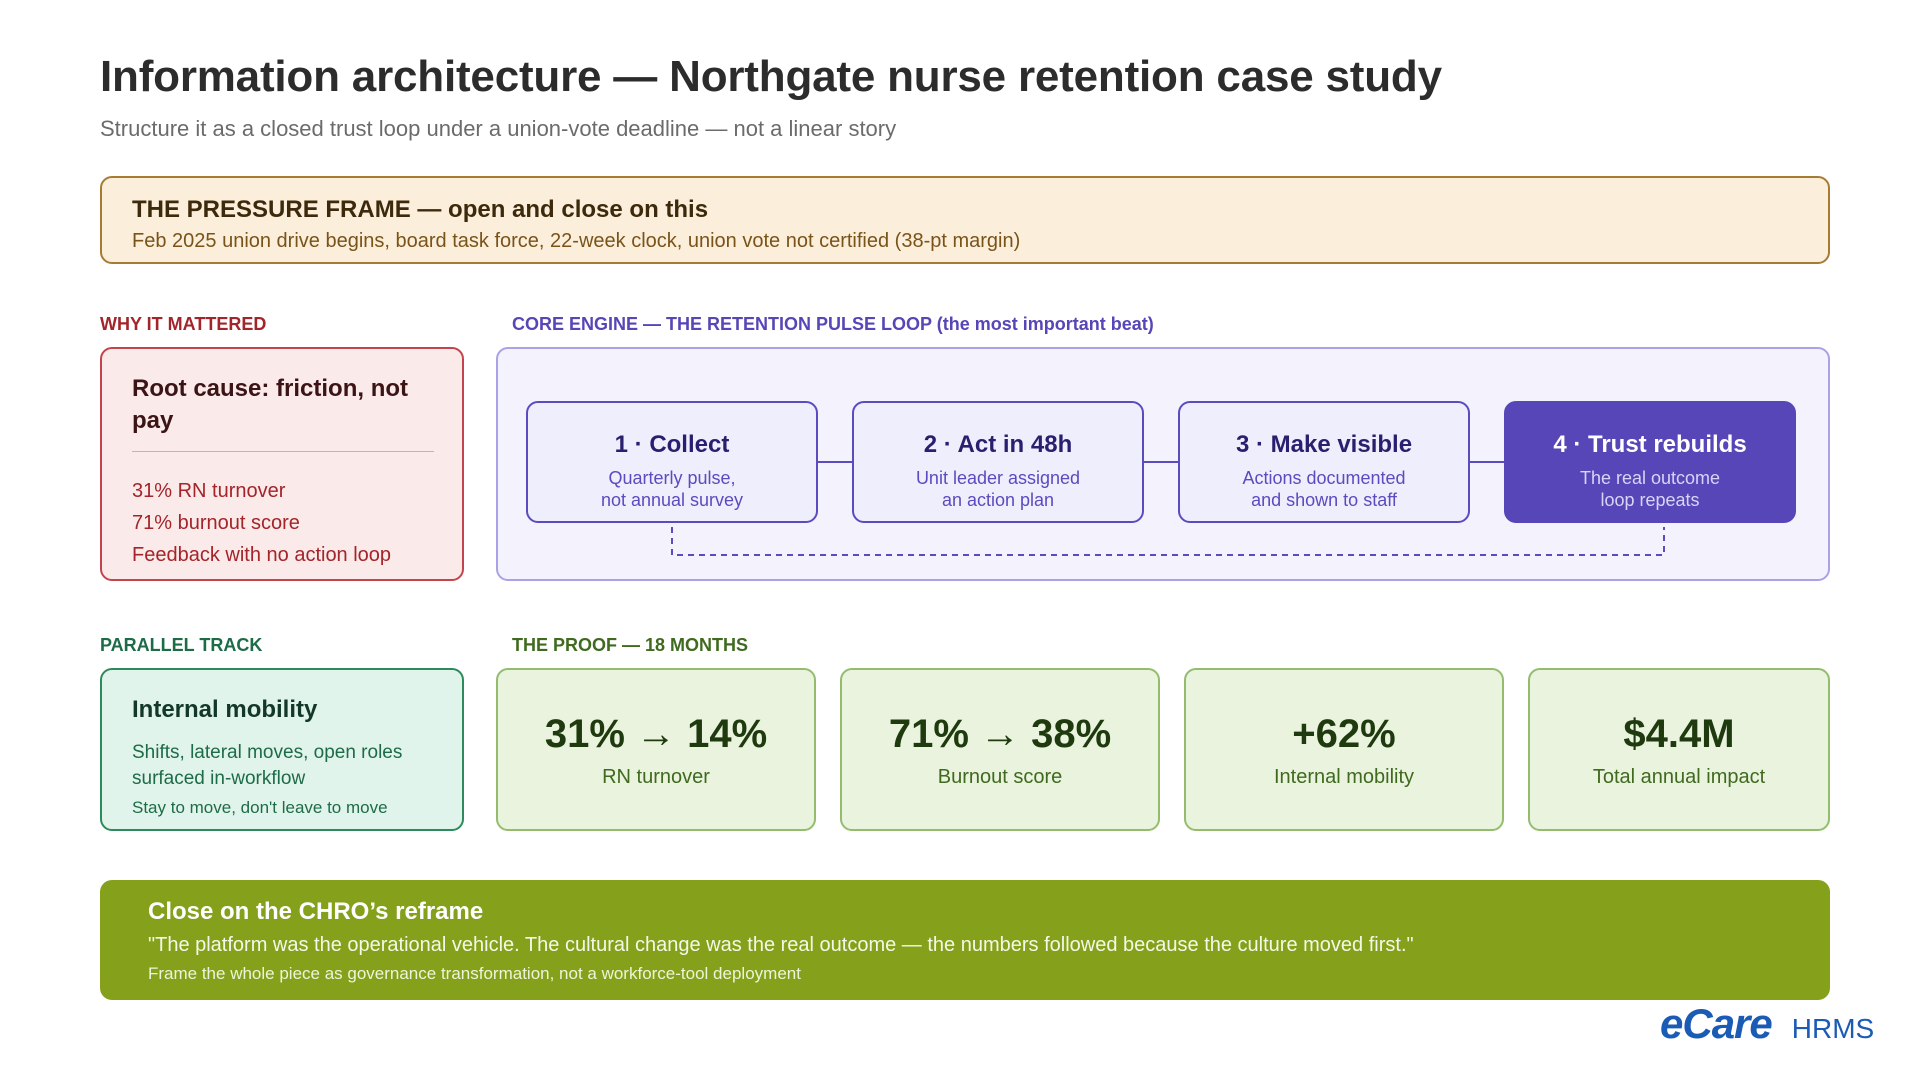 Image resolution: width=1920 pixels, height=1080 pixels. Describe the element at coordinates (183, 324) in the screenshot. I see `why-section-label: WHY IT MATTERED` at that location.